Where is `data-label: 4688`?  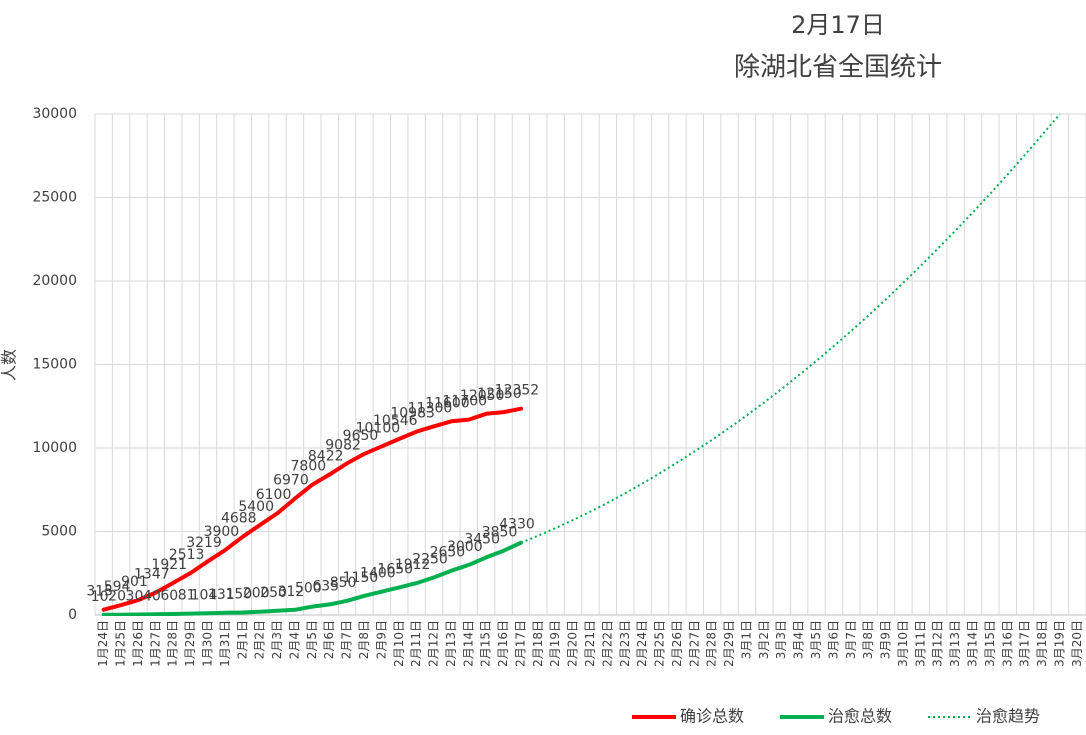 data-label: 4688 is located at coordinates (239, 519).